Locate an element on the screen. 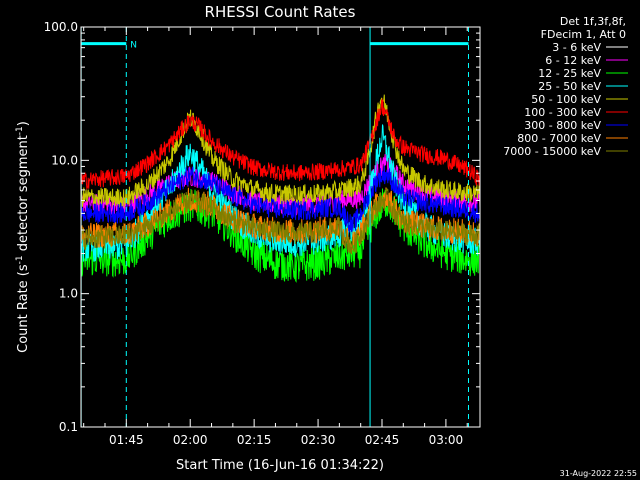 The image size is (640, 480). x-tick-label: 02:45 is located at coordinates (382, 440).